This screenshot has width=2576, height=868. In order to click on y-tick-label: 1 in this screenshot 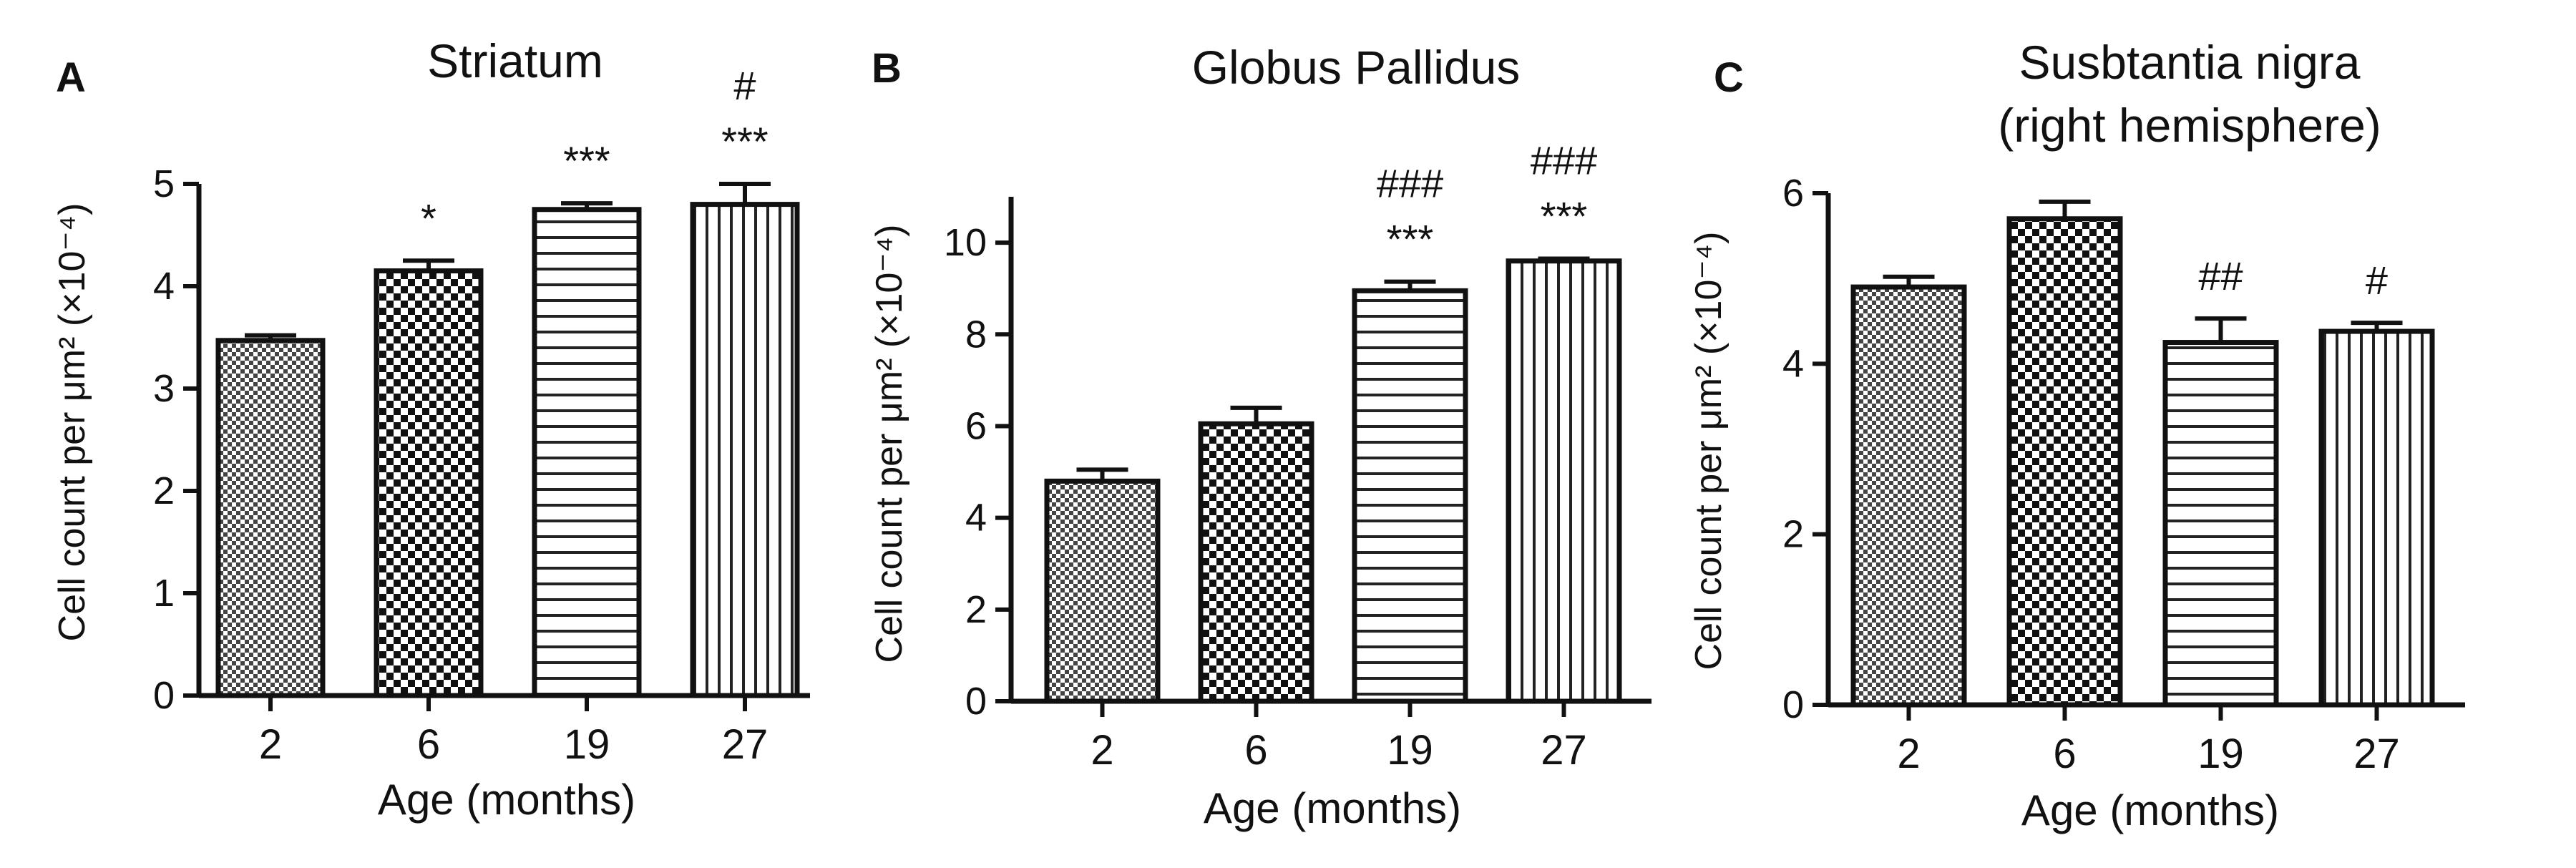, I will do `click(164, 593)`.